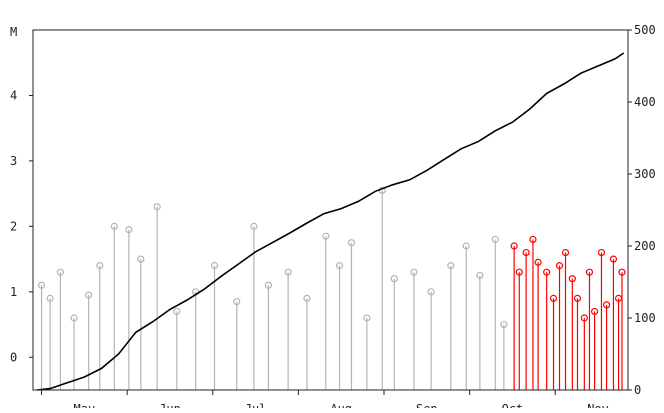  Describe the element at coordinates (513, 405) in the screenshot. I see `x-axis-month-label: Oct` at that location.